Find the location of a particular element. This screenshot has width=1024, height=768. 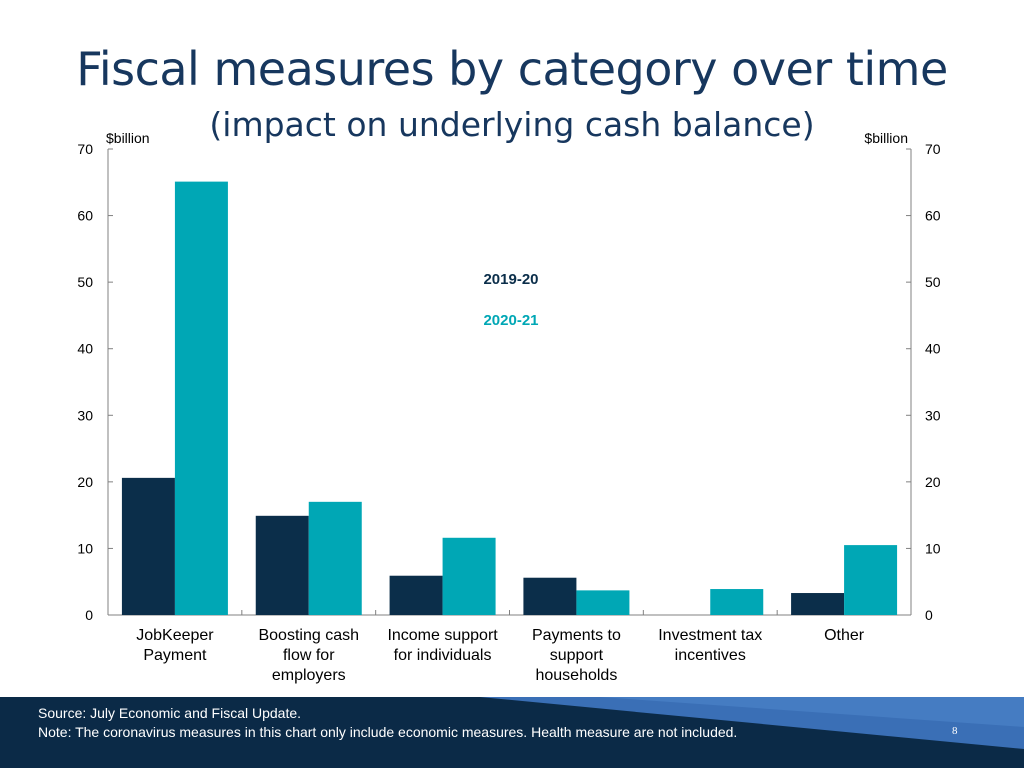

x-tick-label: JobKeeper is located at coordinates (175, 635).